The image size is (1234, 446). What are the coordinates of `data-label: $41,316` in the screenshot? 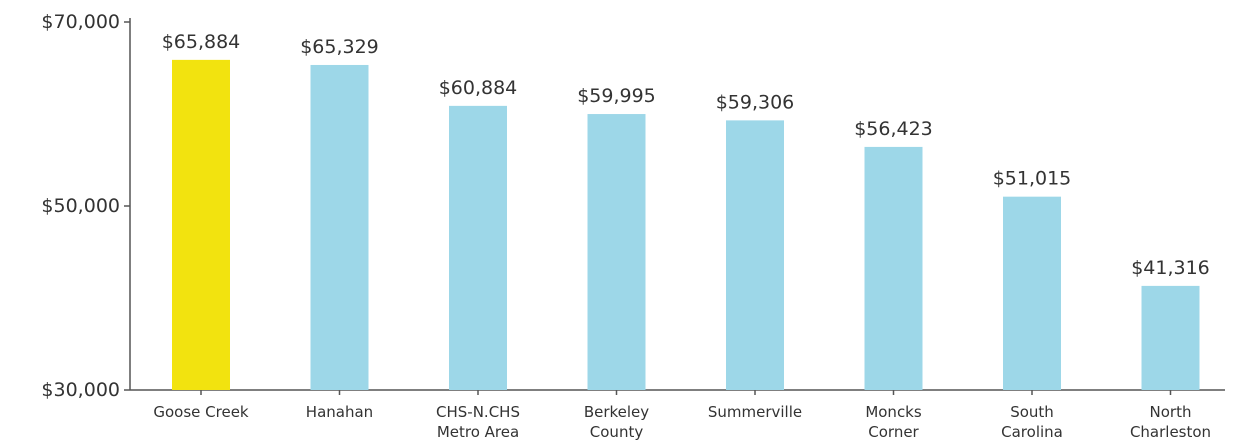 It's located at (1170, 268).